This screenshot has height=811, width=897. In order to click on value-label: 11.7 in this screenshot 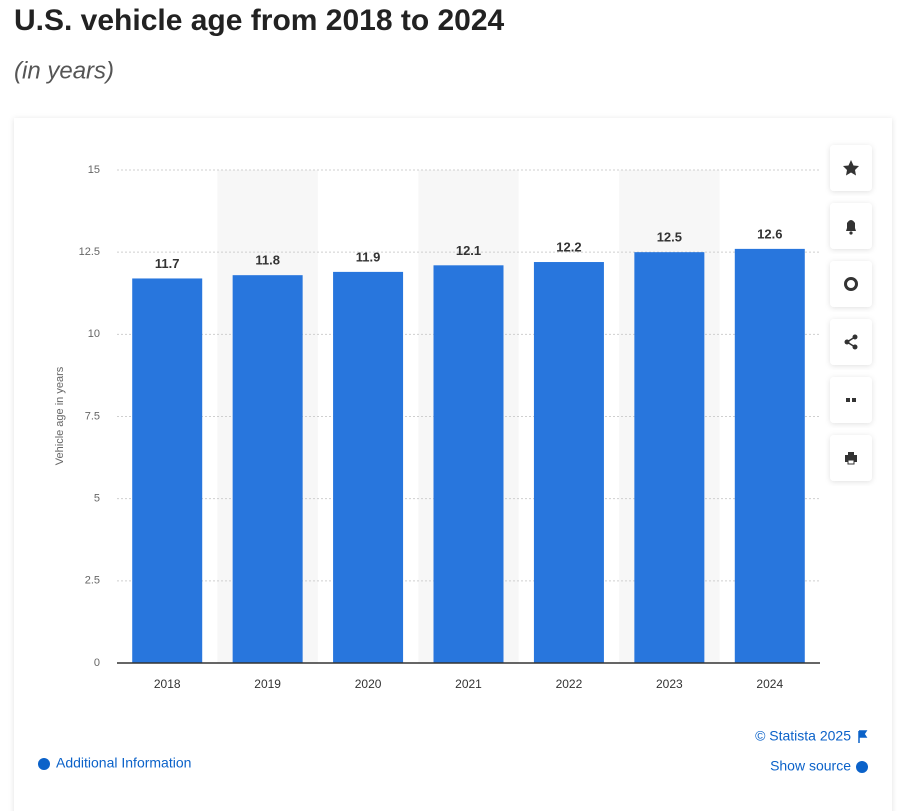, I will do `click(167, 263)`.